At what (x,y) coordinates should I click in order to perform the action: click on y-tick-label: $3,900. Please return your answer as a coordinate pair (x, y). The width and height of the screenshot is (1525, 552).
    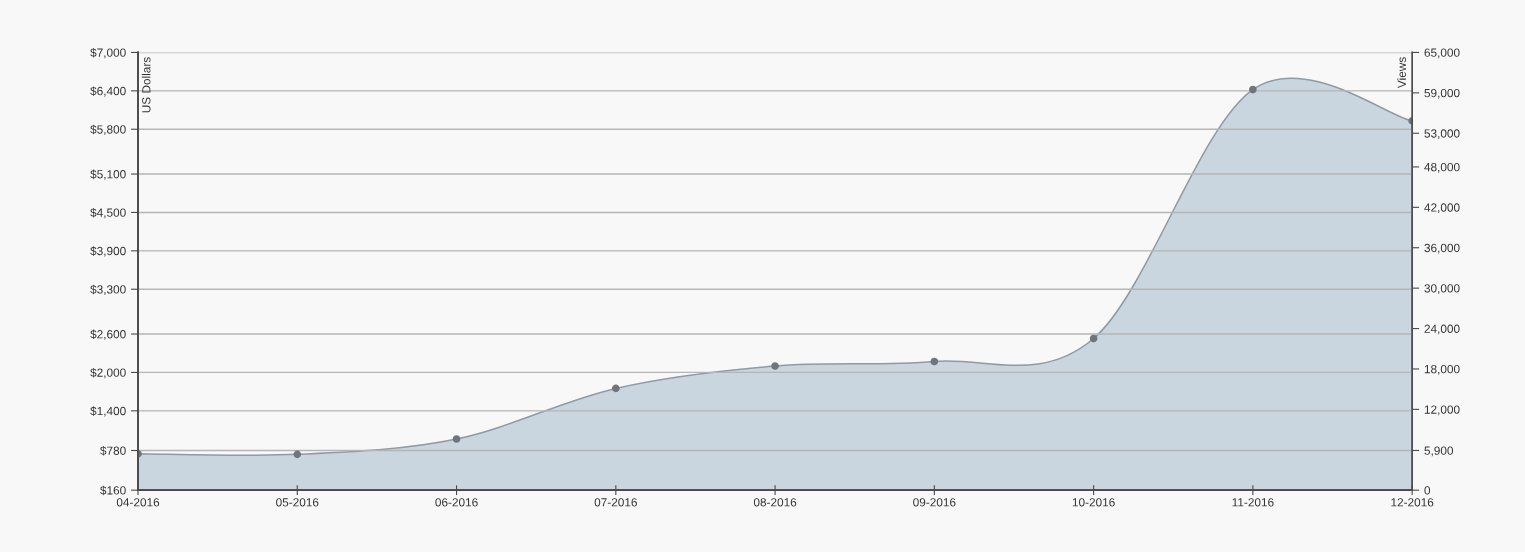
    Looking at the image, I should click on (108, 251).